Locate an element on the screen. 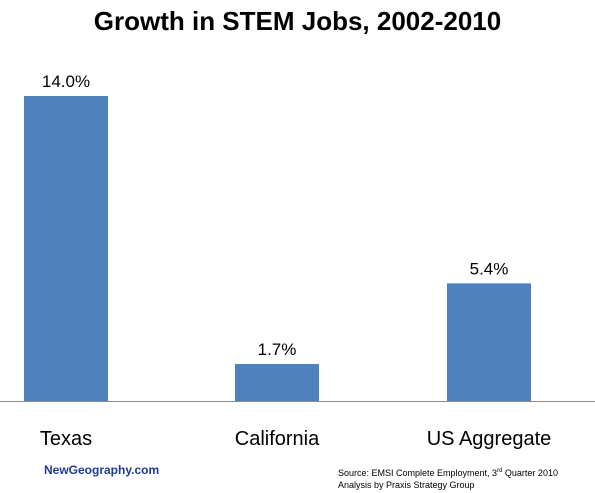  data-label: 14.0% is located at coordinates (66, 81).